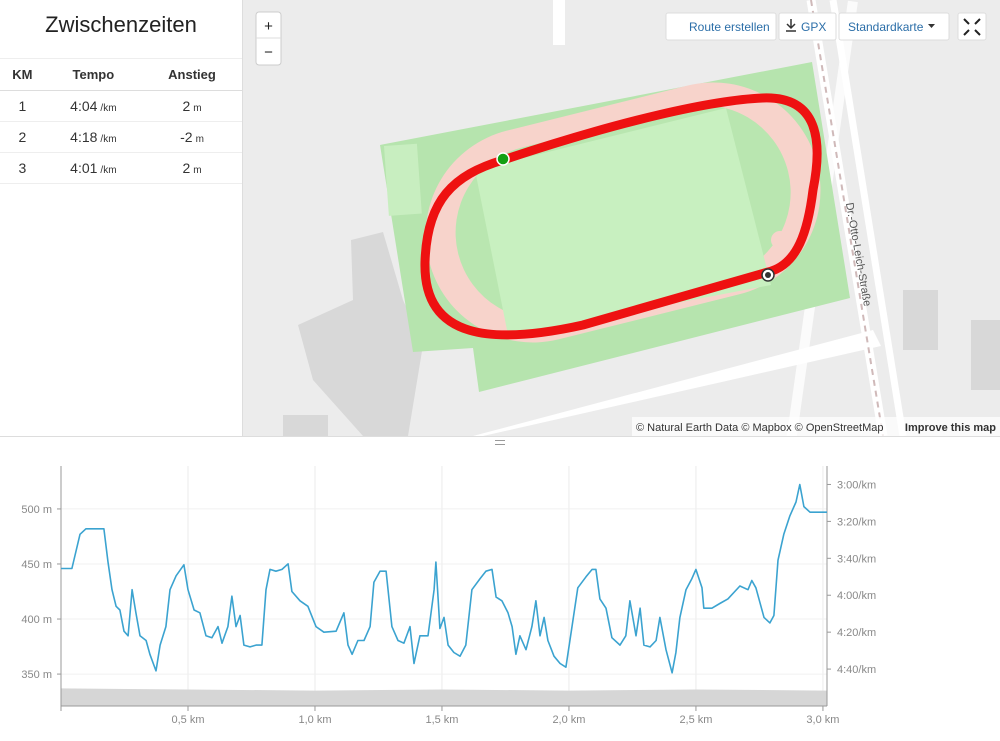 Image resolution: width=1000 pixels, height=741 pixels. I want to click on y2-tick-label: 3:20/km, so click(856, 522).